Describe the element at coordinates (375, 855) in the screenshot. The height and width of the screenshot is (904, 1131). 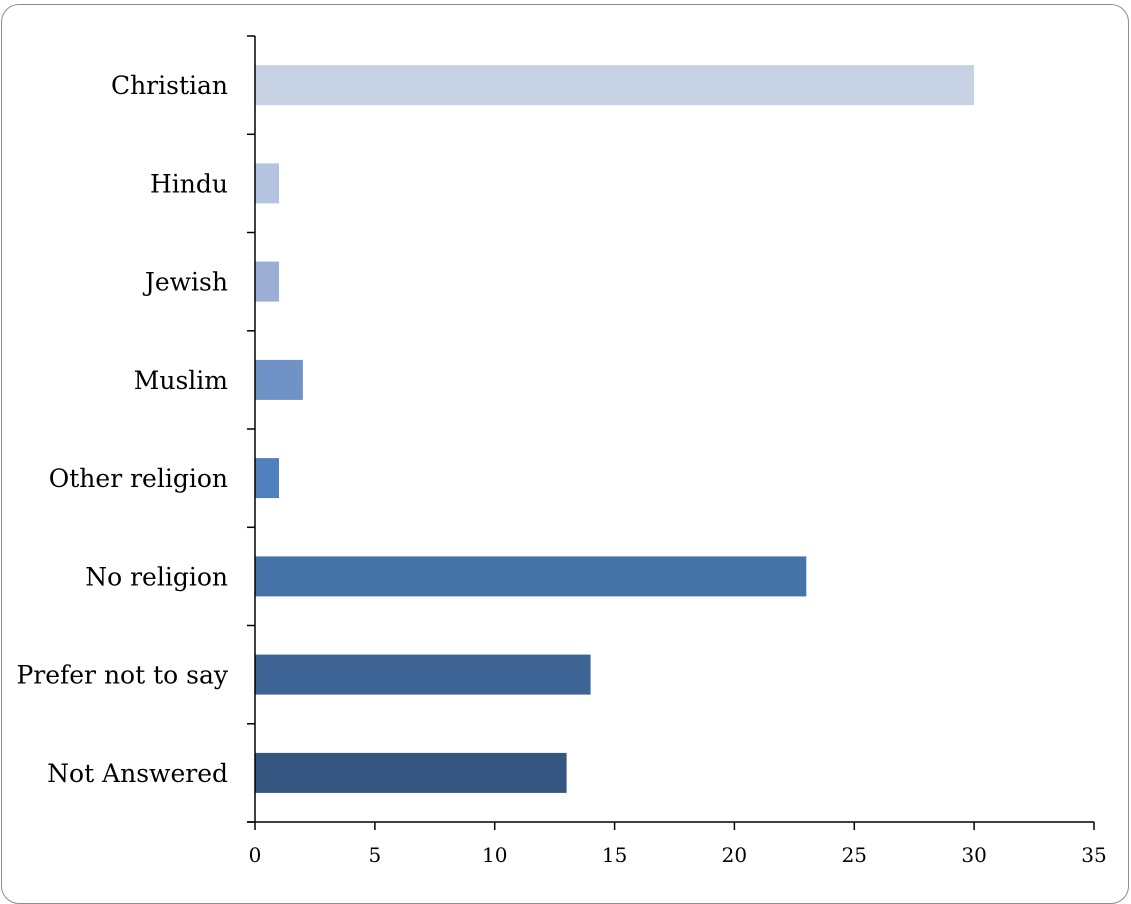
I see `x-tick-label: 5` at that location.